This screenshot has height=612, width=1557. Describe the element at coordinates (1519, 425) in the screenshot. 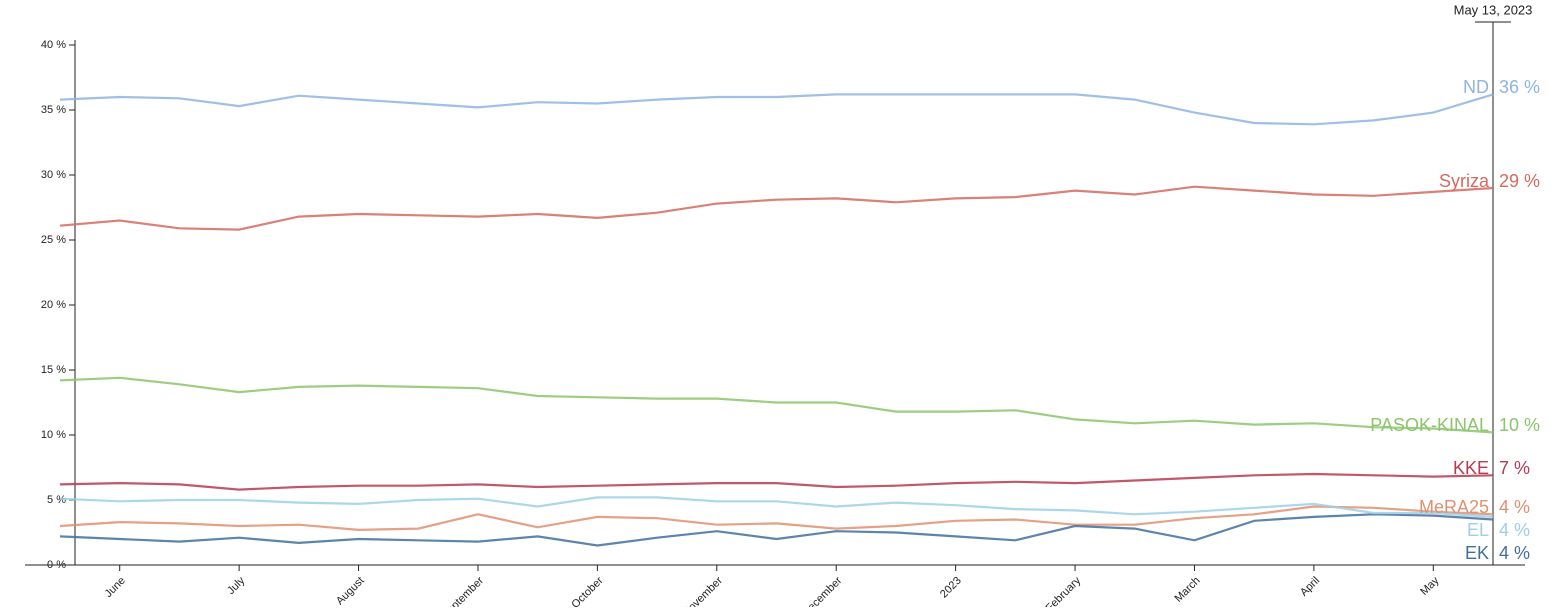

I see `end-value-label: 10 %` at that location.